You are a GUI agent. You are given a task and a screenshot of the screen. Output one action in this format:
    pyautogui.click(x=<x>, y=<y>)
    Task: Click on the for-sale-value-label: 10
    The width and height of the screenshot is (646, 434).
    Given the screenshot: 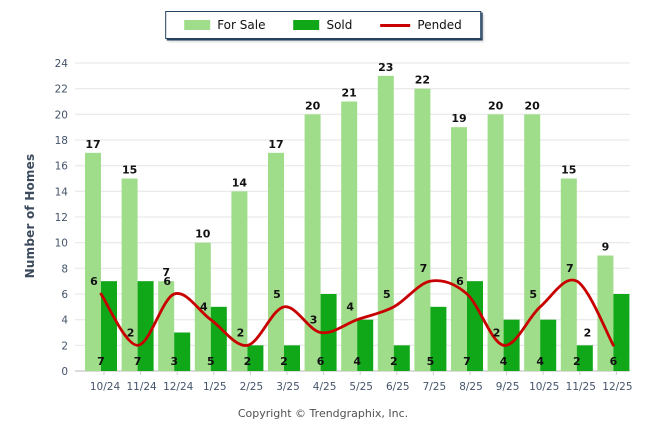 What is the action you would take?
    pyautogui.click(x=203, y=234)
    